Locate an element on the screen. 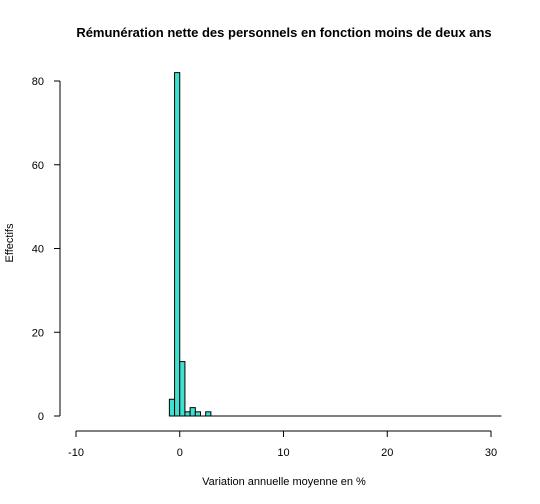  y-tick-label: 20 is located at coordinates (38, 333).